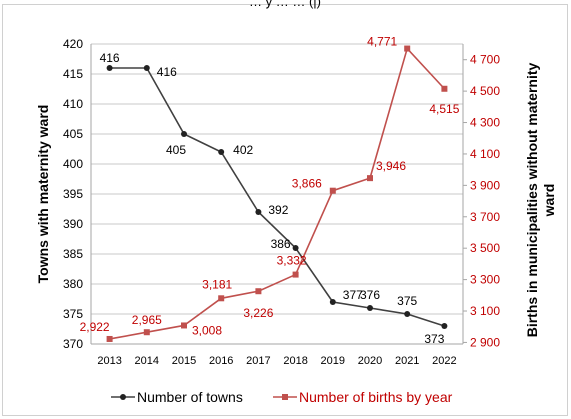 The width and height of the screenshot is (571, 419). Describe the element at coordinates (73, 254) in the screenshot. I see `y-left-tick-label: 385` at that location.